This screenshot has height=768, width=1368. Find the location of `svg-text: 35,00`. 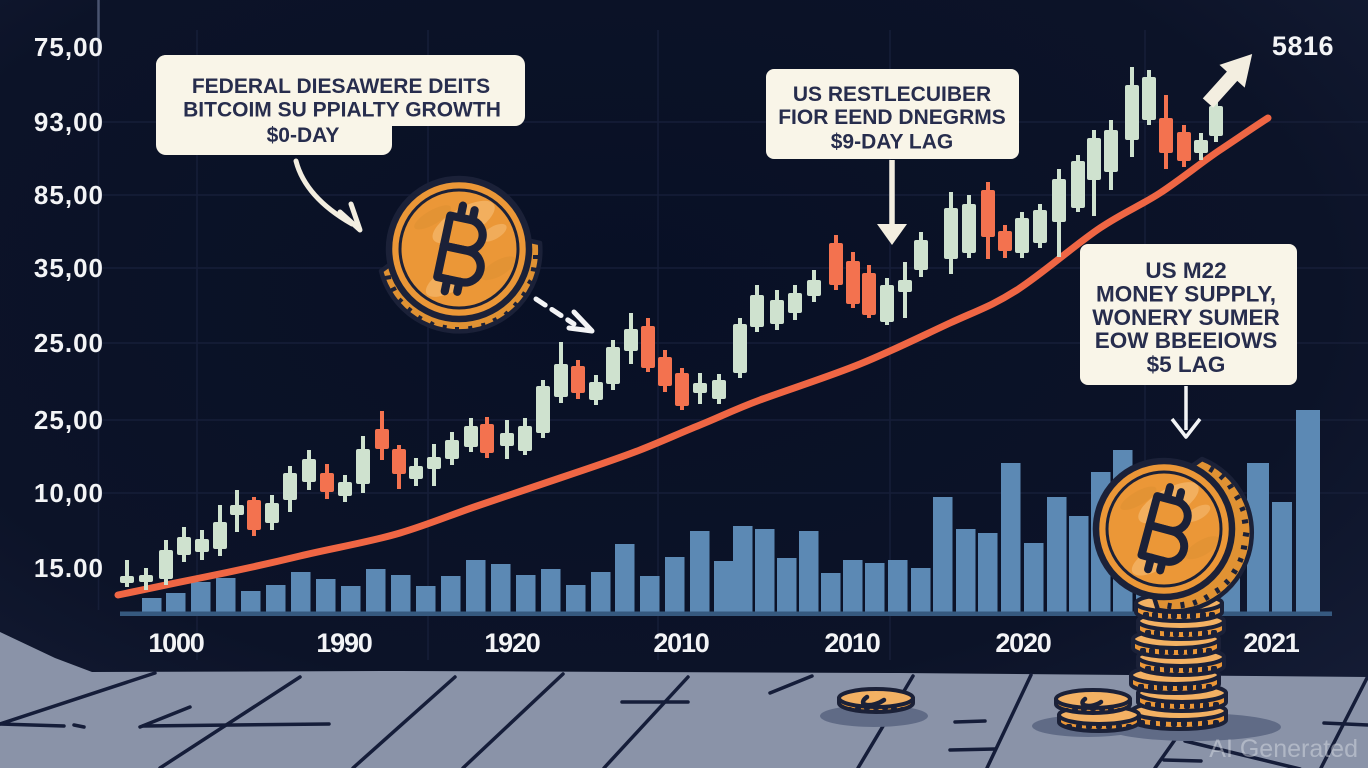

svg-text: 35,00 is located at coordinates (69, 268).